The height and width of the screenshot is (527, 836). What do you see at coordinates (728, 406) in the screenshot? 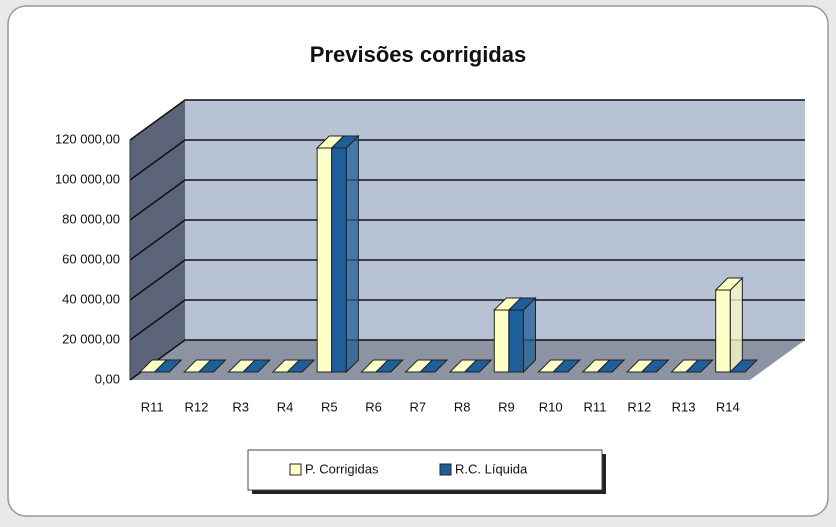
I see `x-tick-label: R14` at bounding box center [728, 406].